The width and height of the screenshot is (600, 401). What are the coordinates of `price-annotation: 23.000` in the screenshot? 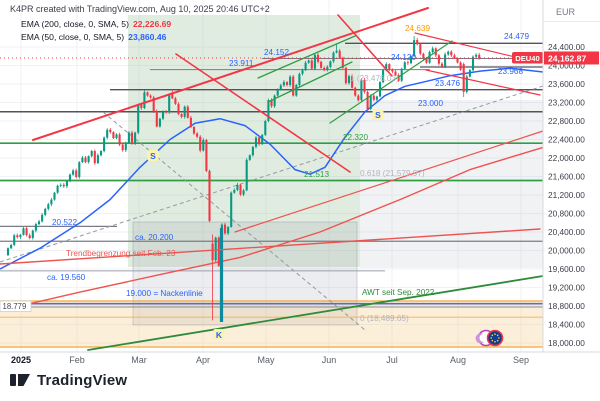 It's located at (430, 103).